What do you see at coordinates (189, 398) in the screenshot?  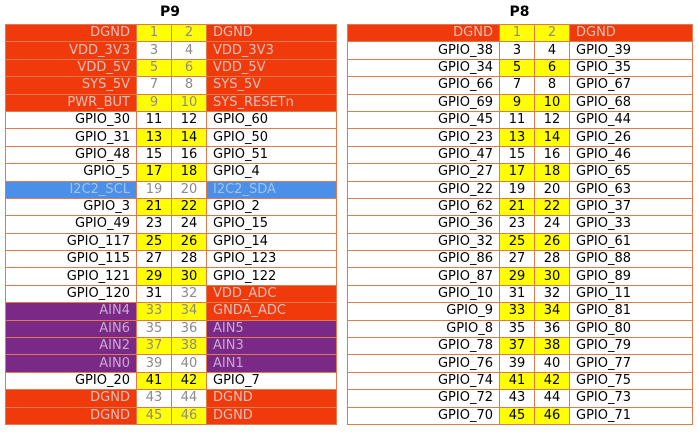 I see `p9-pin-number-even: 44` at bounding box center [189, 398].